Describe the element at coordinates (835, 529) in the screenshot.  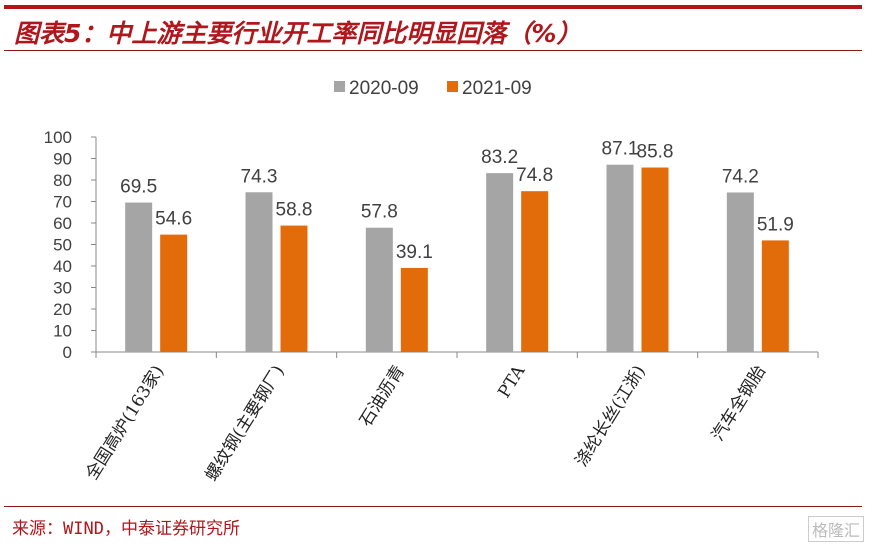
I see `watermark-logo: 格隆汇` at that location.